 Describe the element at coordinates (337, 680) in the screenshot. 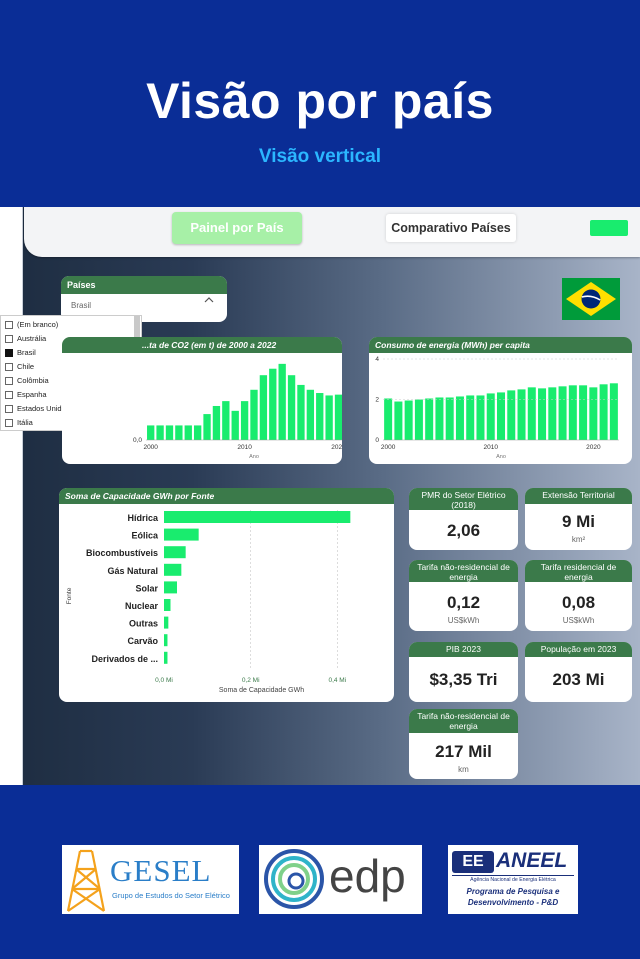

I see `x-tick-label: 0,4 Mi` at that location.